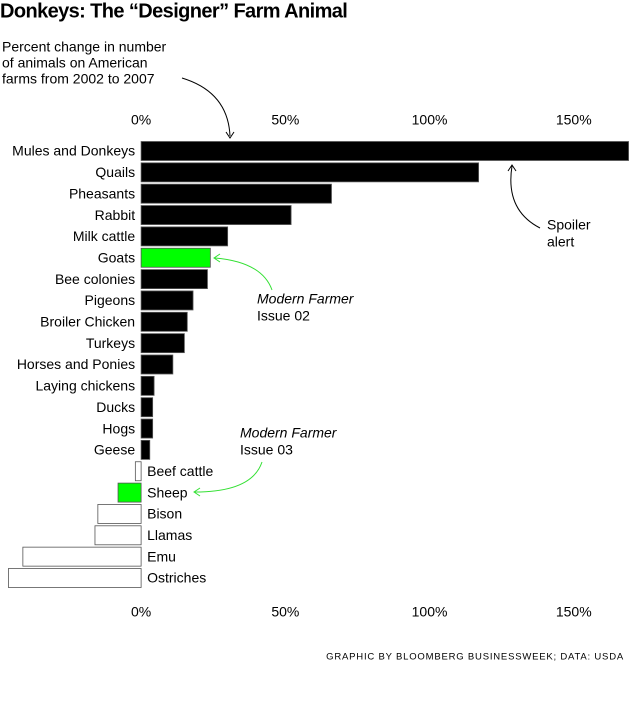 The image size is (630, 702). What do you see at coordinates (116, 257) in the screenshot?
I see `category-label: Goats` at bounding box center [116, 257].